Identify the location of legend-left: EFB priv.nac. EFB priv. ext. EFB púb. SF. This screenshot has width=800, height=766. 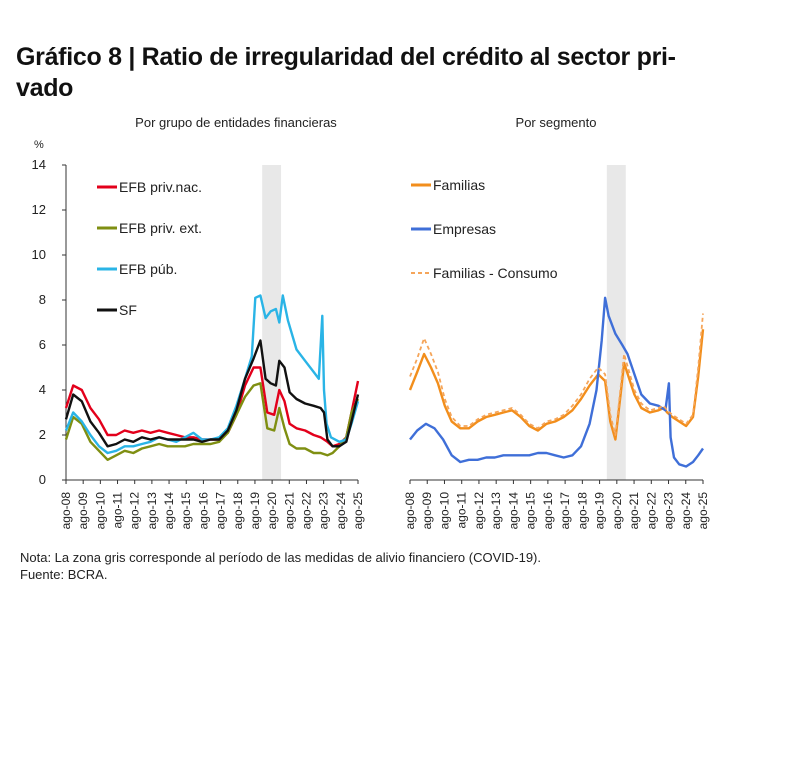
(149, 248).